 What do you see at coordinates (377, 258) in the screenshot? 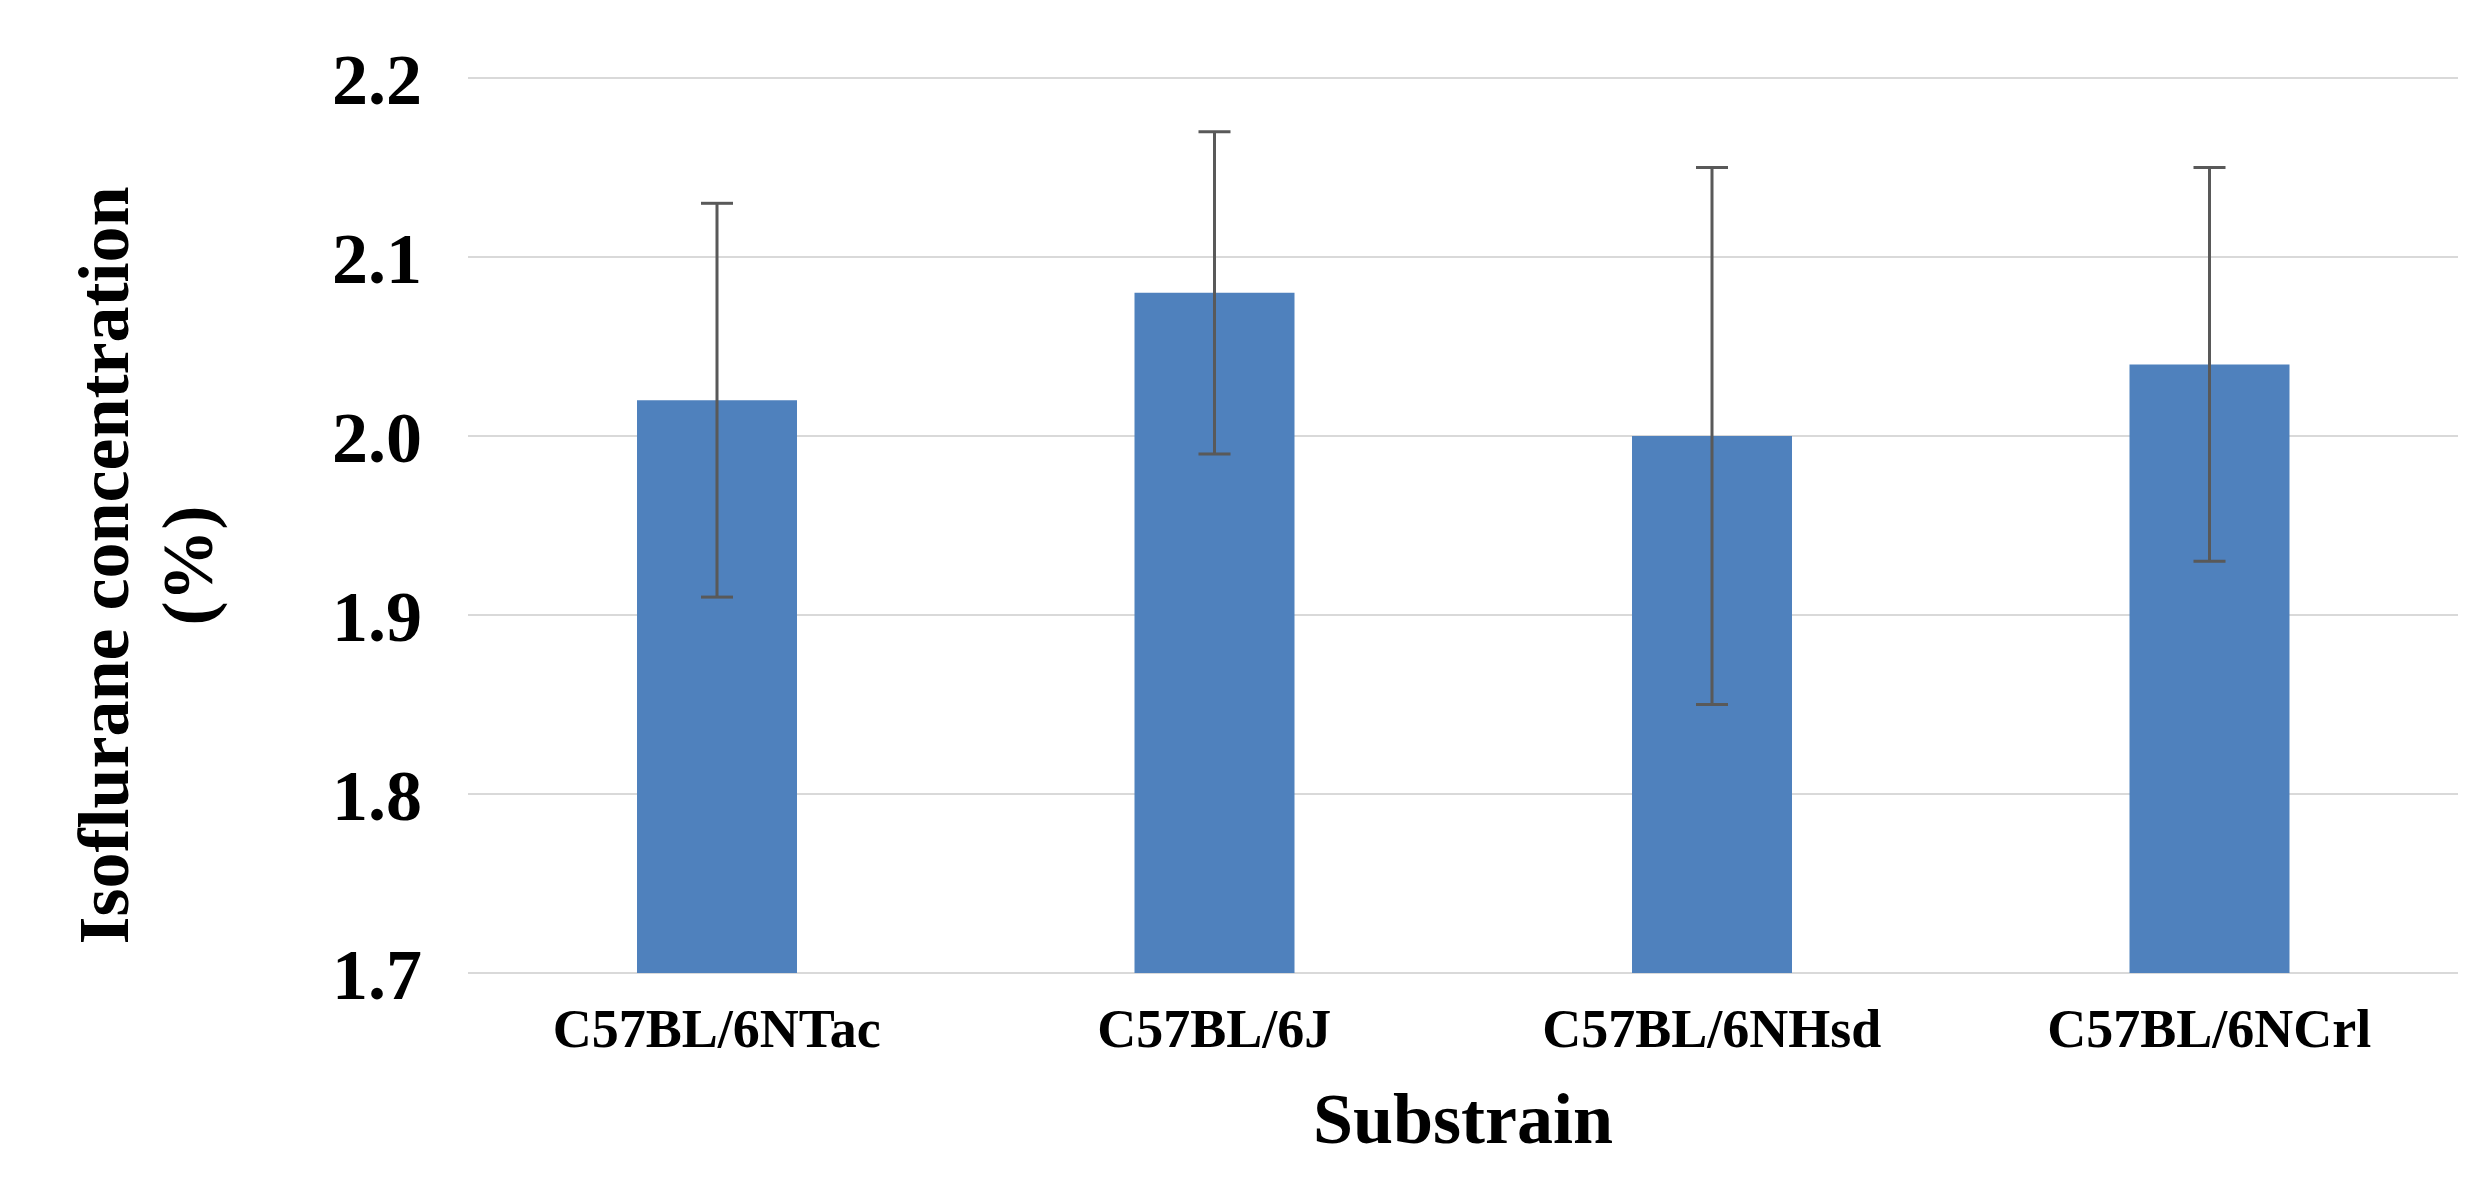
I see `y-tick-label: 2.1` at bounding box center [377, 258].